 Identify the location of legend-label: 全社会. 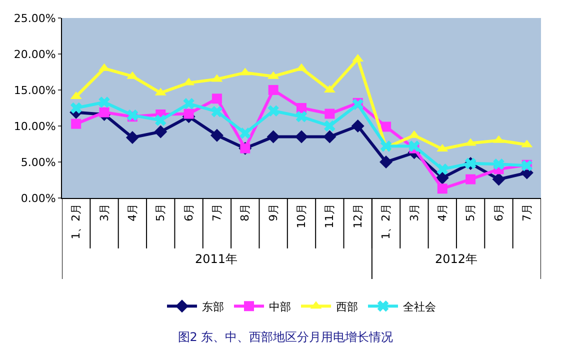
(419, 307).